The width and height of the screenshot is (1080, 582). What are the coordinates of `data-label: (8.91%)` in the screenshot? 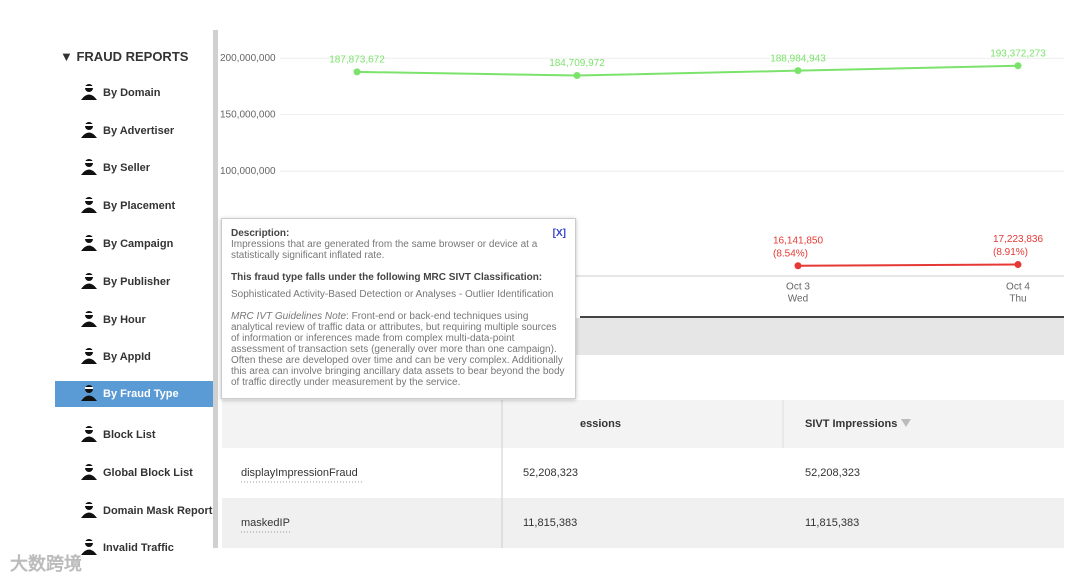 It's located at (1010, 252).